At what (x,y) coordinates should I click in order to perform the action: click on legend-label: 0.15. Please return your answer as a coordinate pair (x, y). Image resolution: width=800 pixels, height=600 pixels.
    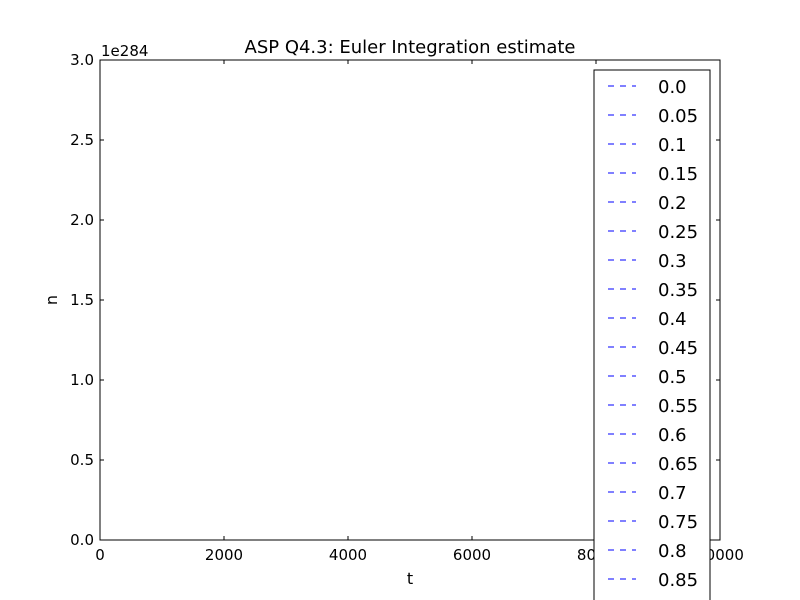
    Looking at the image, I should click on (678, 174).